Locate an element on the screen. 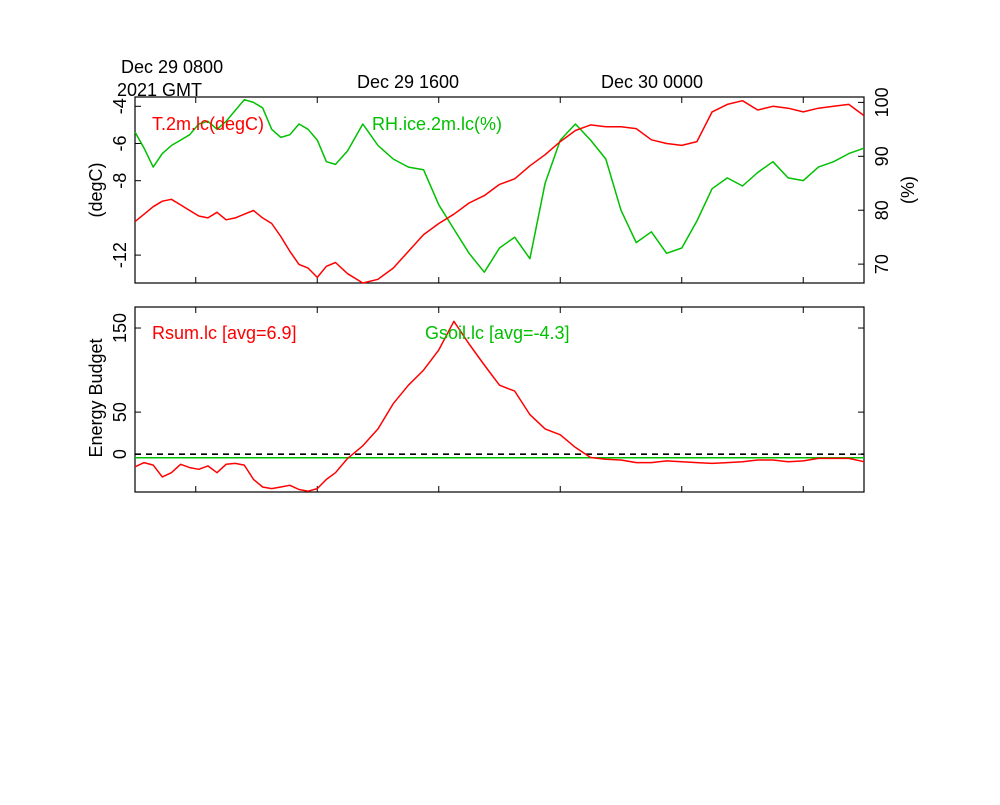 This screenshot has width=1000, height=805. y-axis-label-right-top: (%) is located at coordinates (908, 190).